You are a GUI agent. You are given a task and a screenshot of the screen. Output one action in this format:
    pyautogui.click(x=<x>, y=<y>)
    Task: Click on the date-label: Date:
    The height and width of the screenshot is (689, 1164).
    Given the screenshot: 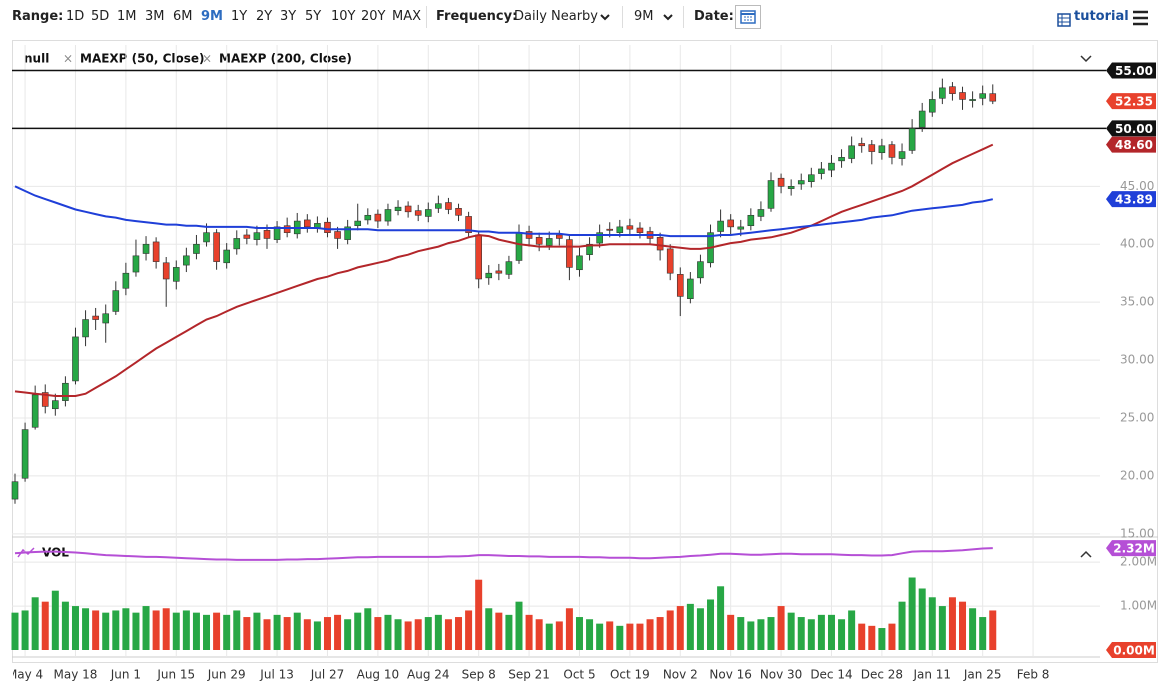 What is the action you would take?
    pyautogui.click(x=714, y=16)
    